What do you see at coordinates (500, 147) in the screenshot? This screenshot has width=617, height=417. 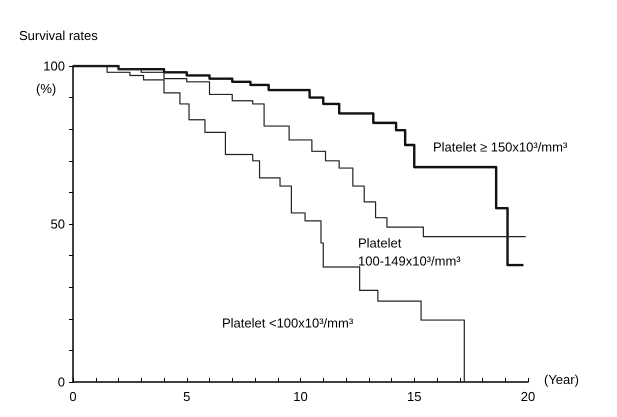 I see `series-label: Platelet ≥ 150x10³/mm³` at bounding box center [500, 147].